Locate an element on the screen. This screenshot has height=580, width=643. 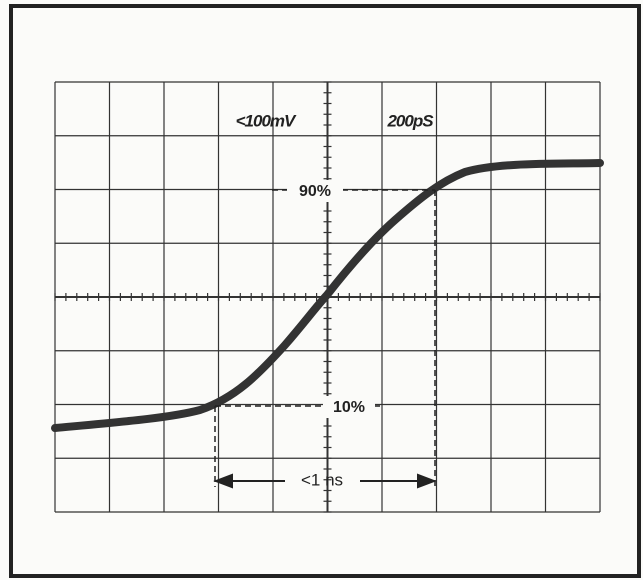
rise-arrow is located at coordinates (325, 481).